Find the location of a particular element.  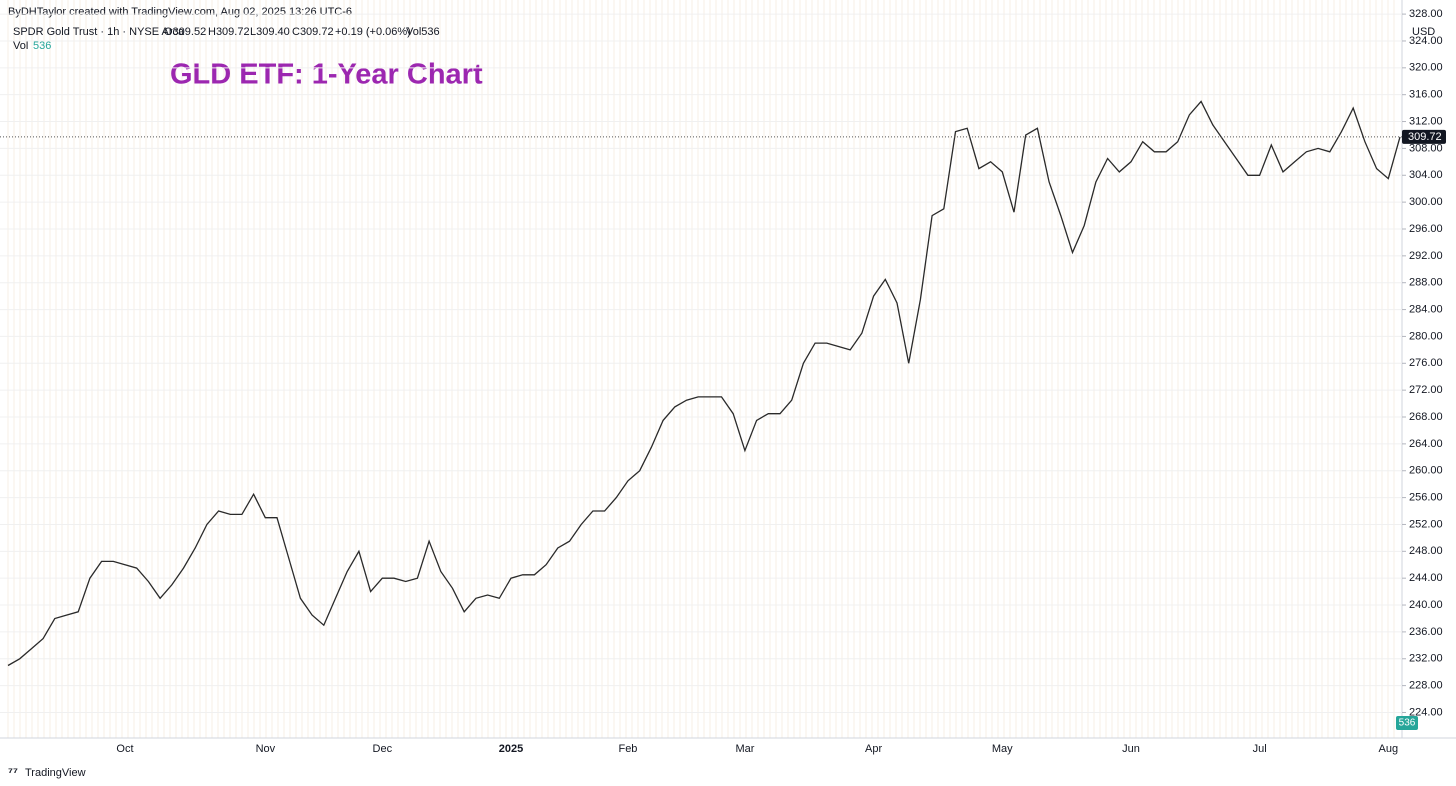

y-tick-label: 228.00 is located at coordinates (1426, 686).